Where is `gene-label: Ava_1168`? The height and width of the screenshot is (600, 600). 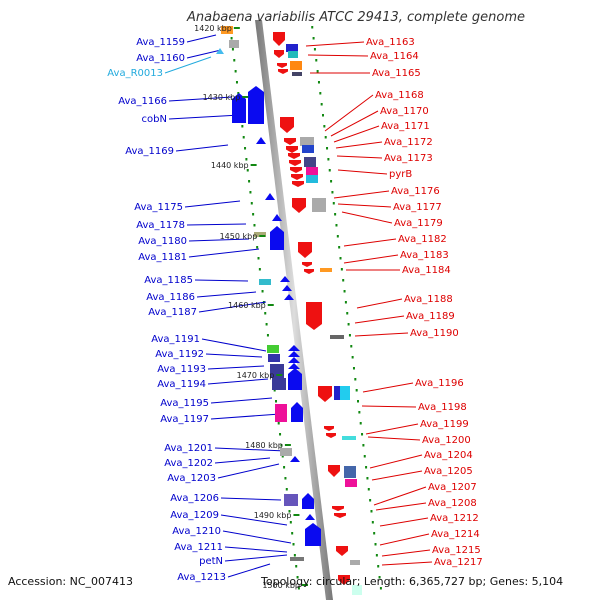
gene-label: Ava_1168 is located at coordinates (399, 95).